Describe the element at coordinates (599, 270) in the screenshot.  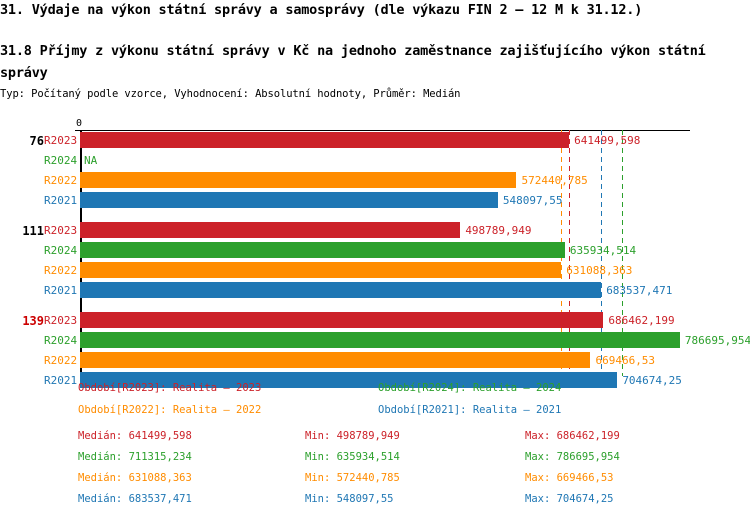
I see `bar-value-label: 631088,363` at that location.